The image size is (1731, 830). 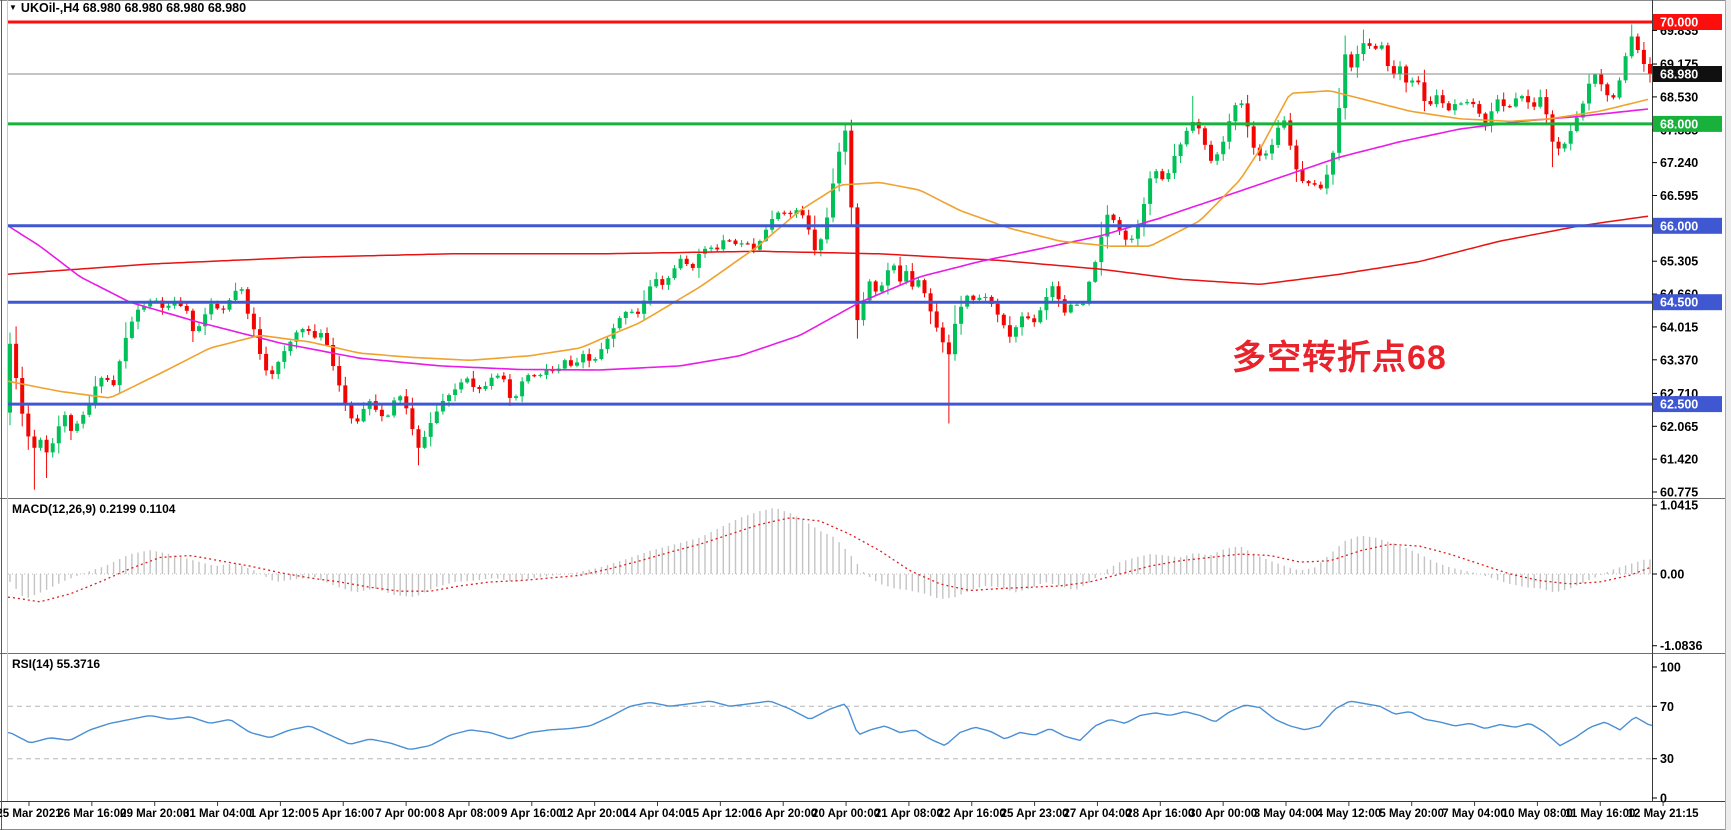 What do you see at coordinates (1537, 814) in the screenshot?
I see `svg-text: 10 May 08:00` at bounding box center [1537, 814].